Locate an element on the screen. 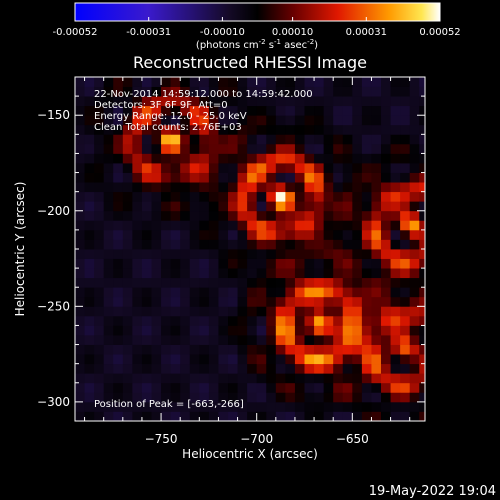 The image size is (500, 500). annotation-line: Clean Total counts: 2.76E+03 is located at coordinates (168, 127).